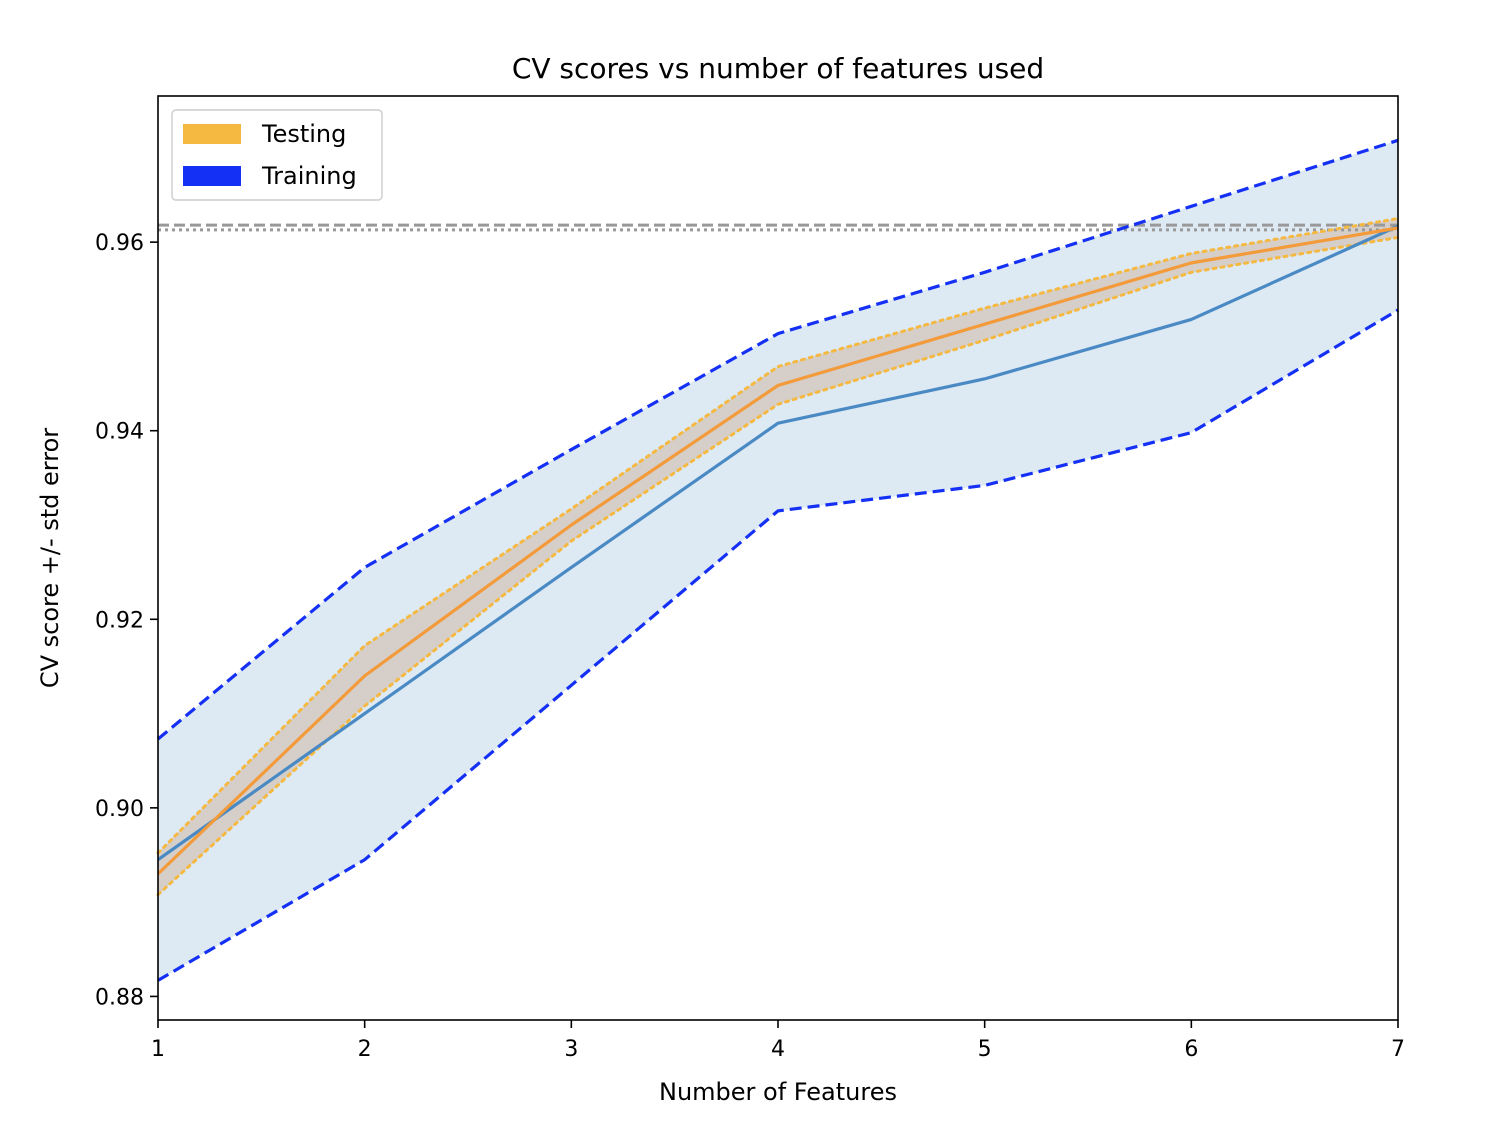 The height and width of the screenshot is (1146, 1502). Describe the element at coordinates (50, 558) in the screenshot. I see `y-axis-label: CV score +/- std error` at that location.